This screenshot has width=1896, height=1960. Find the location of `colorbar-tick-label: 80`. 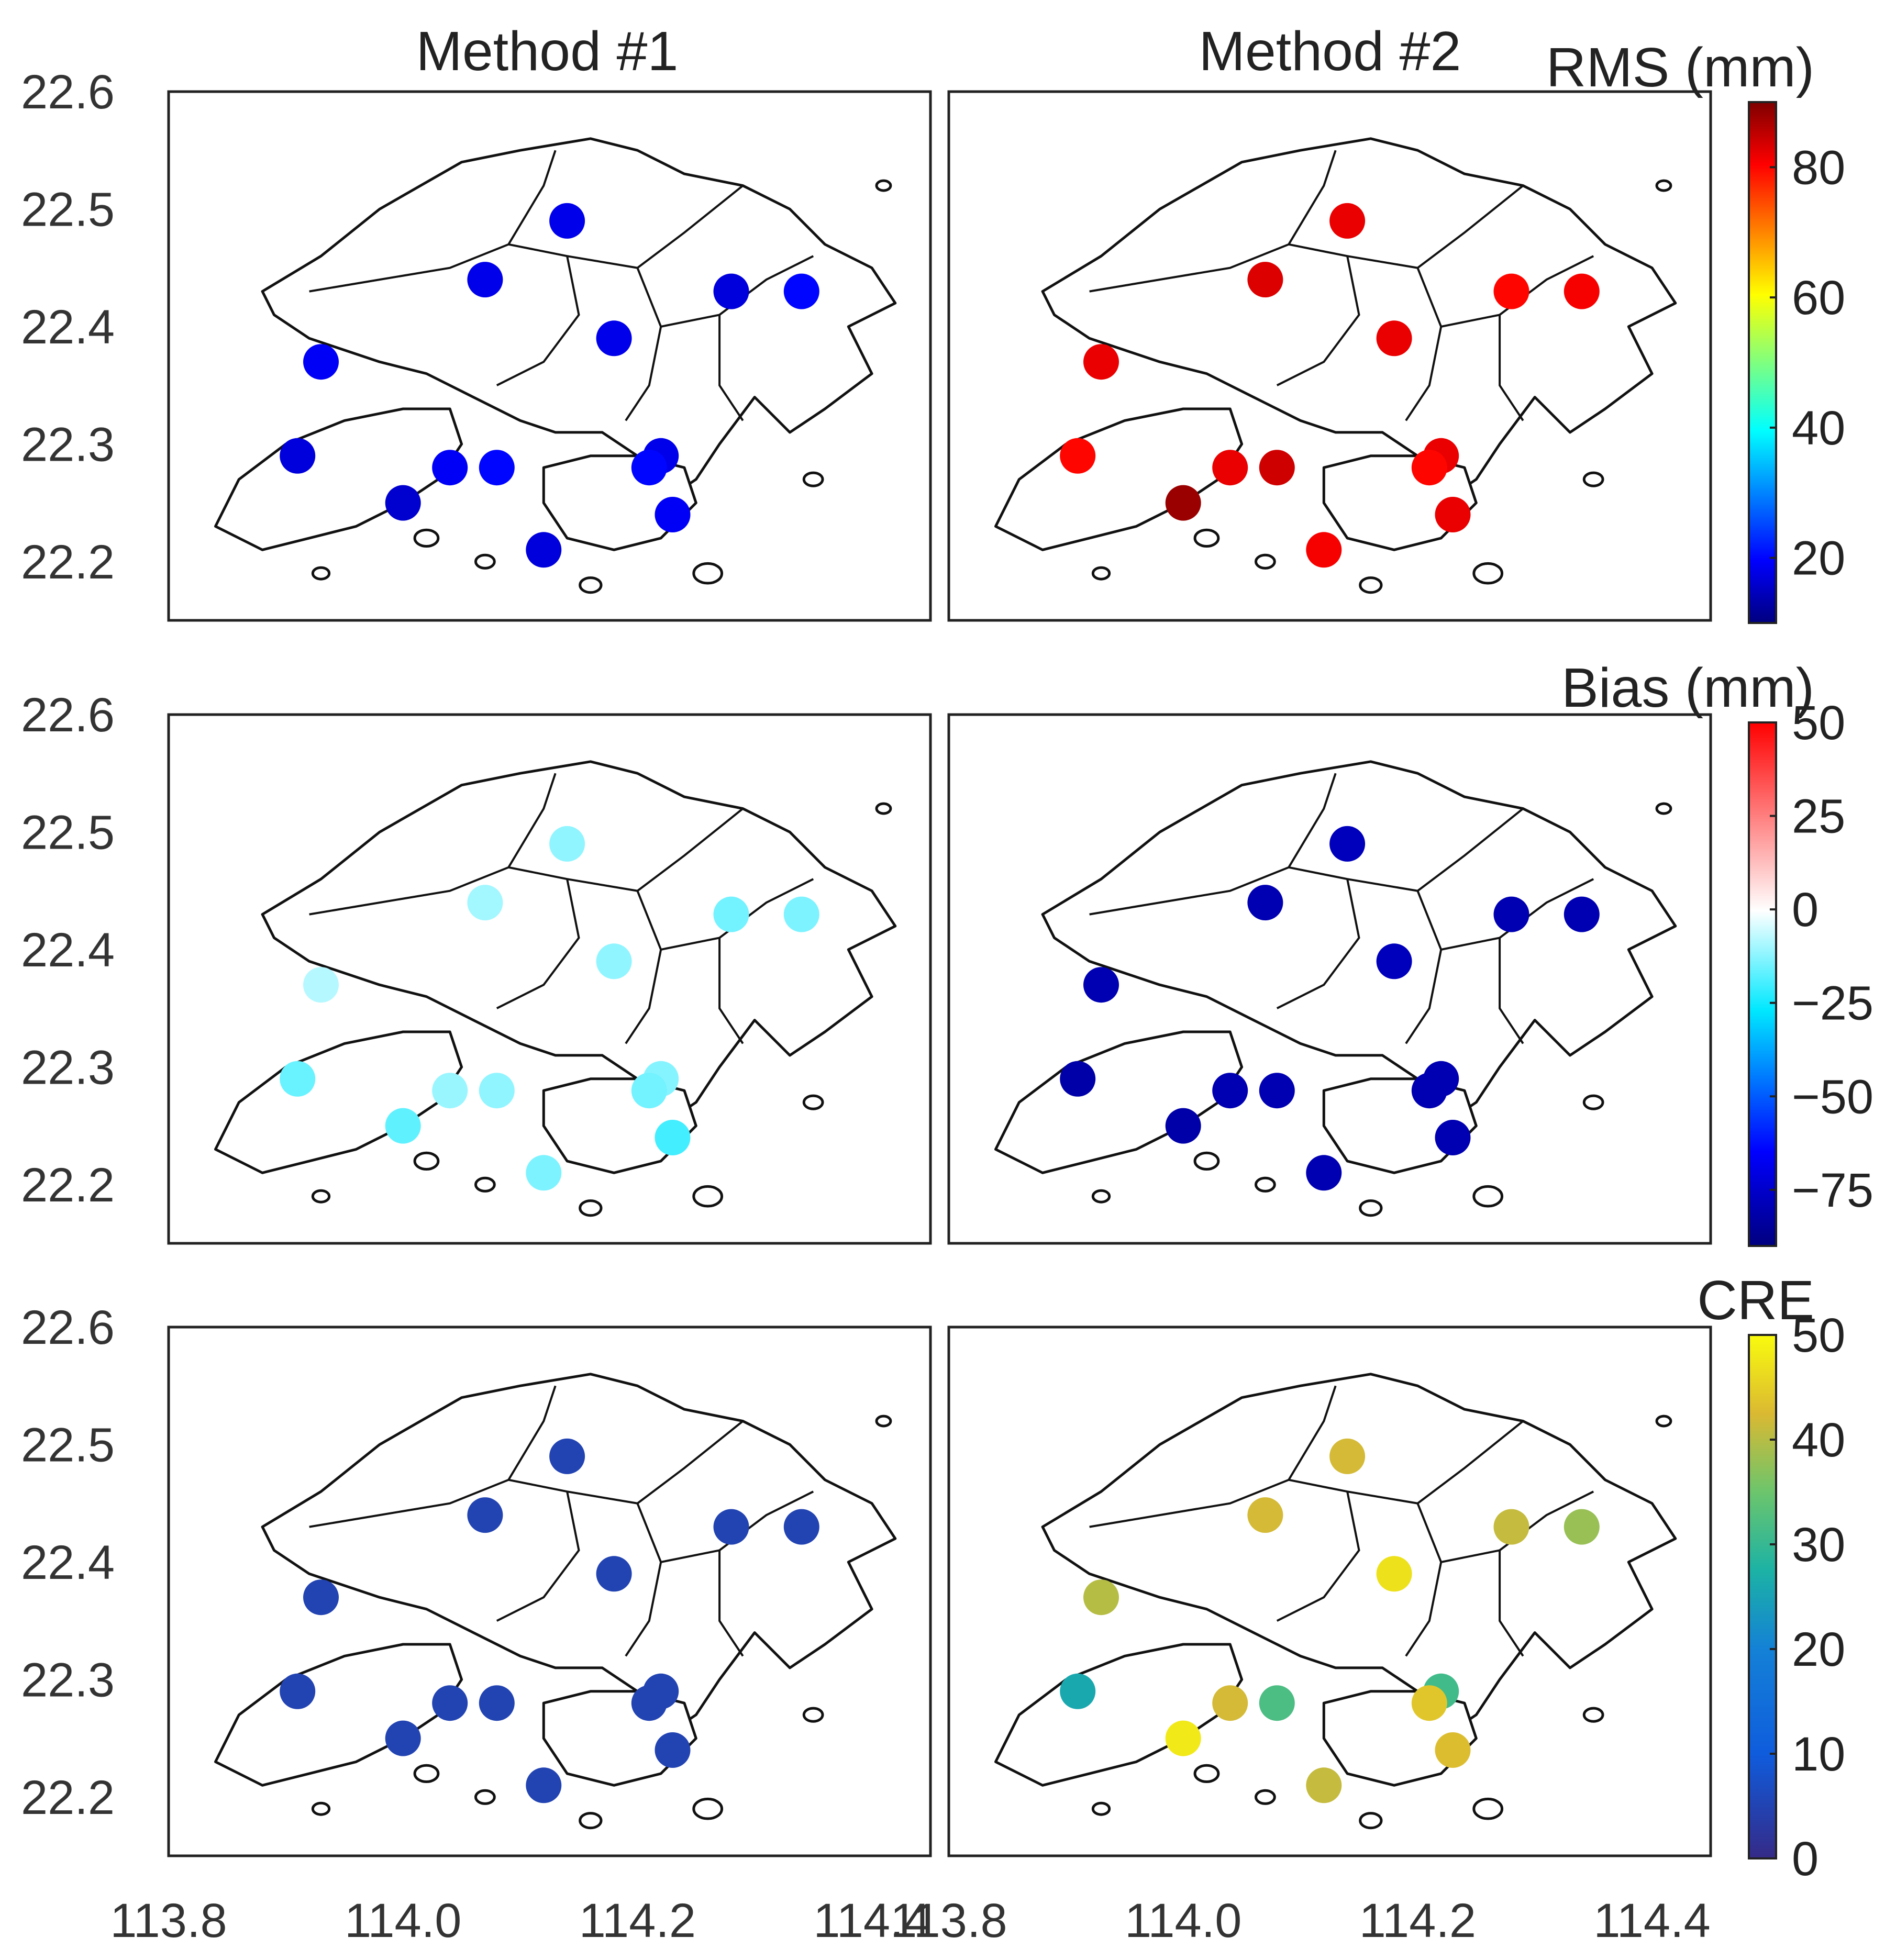

colorbar-tick-label: 80 is located at coordinates (1818, 167).